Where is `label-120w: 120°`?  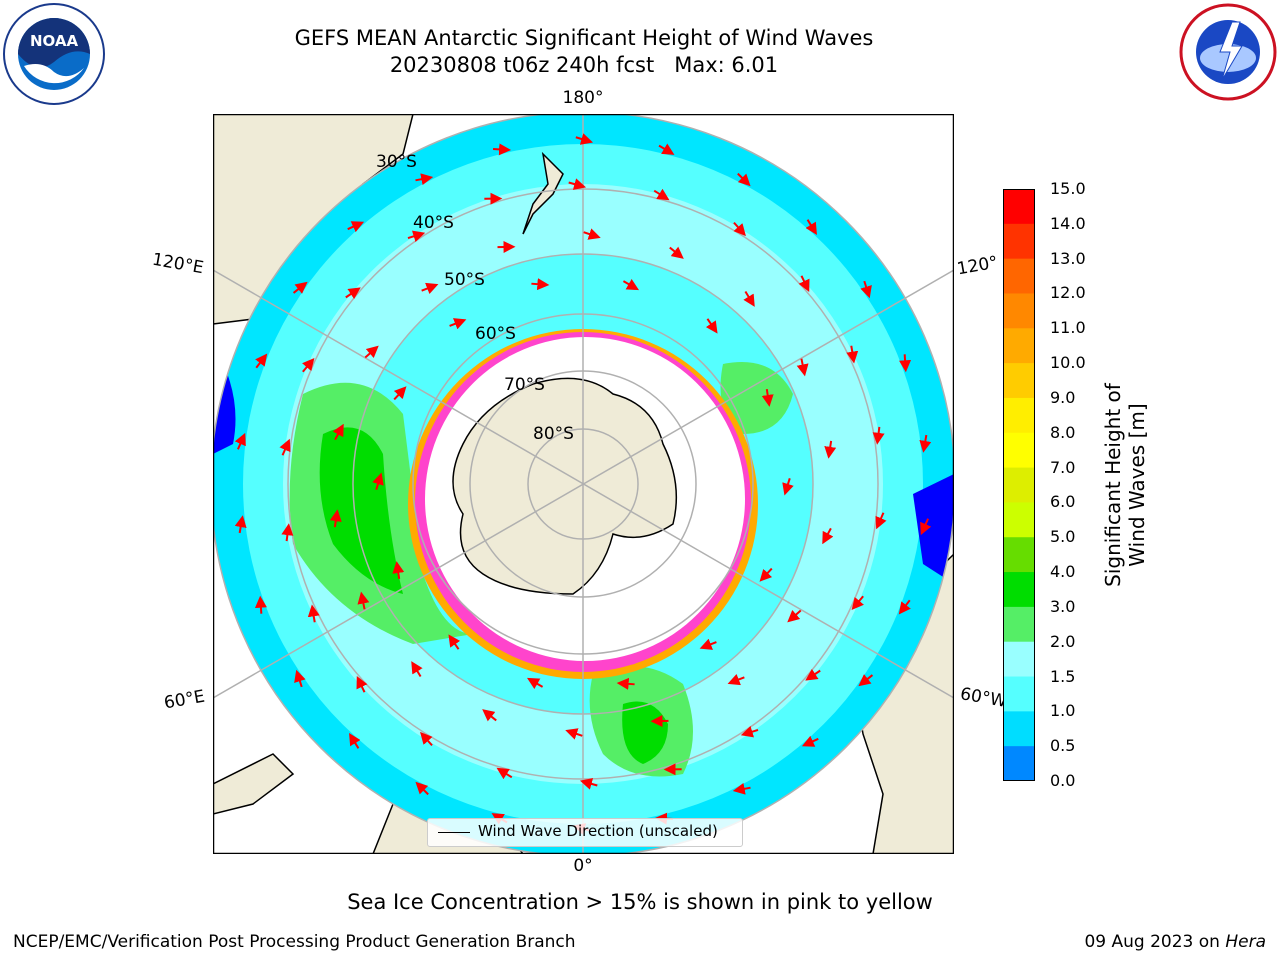
label-120w: 120° is located at coordinates (977, 266).